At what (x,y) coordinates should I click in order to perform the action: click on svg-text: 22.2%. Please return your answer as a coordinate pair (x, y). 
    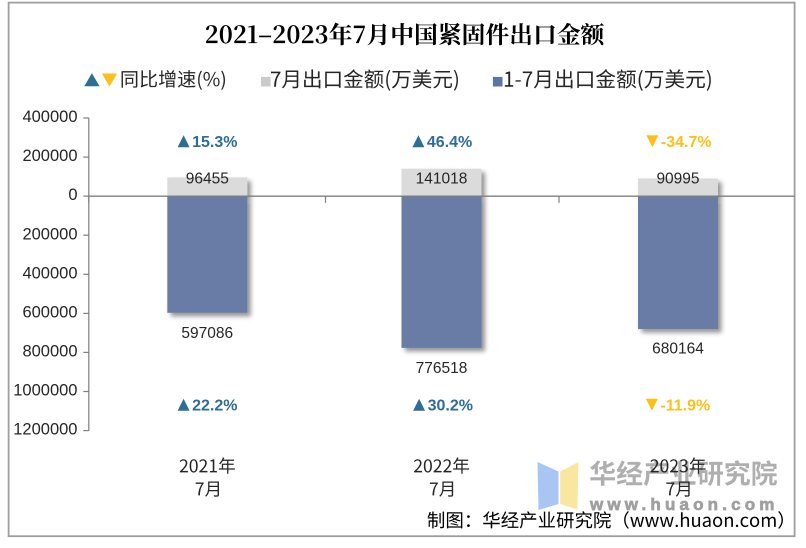
    Looking at the image, I should click on (214, 406).